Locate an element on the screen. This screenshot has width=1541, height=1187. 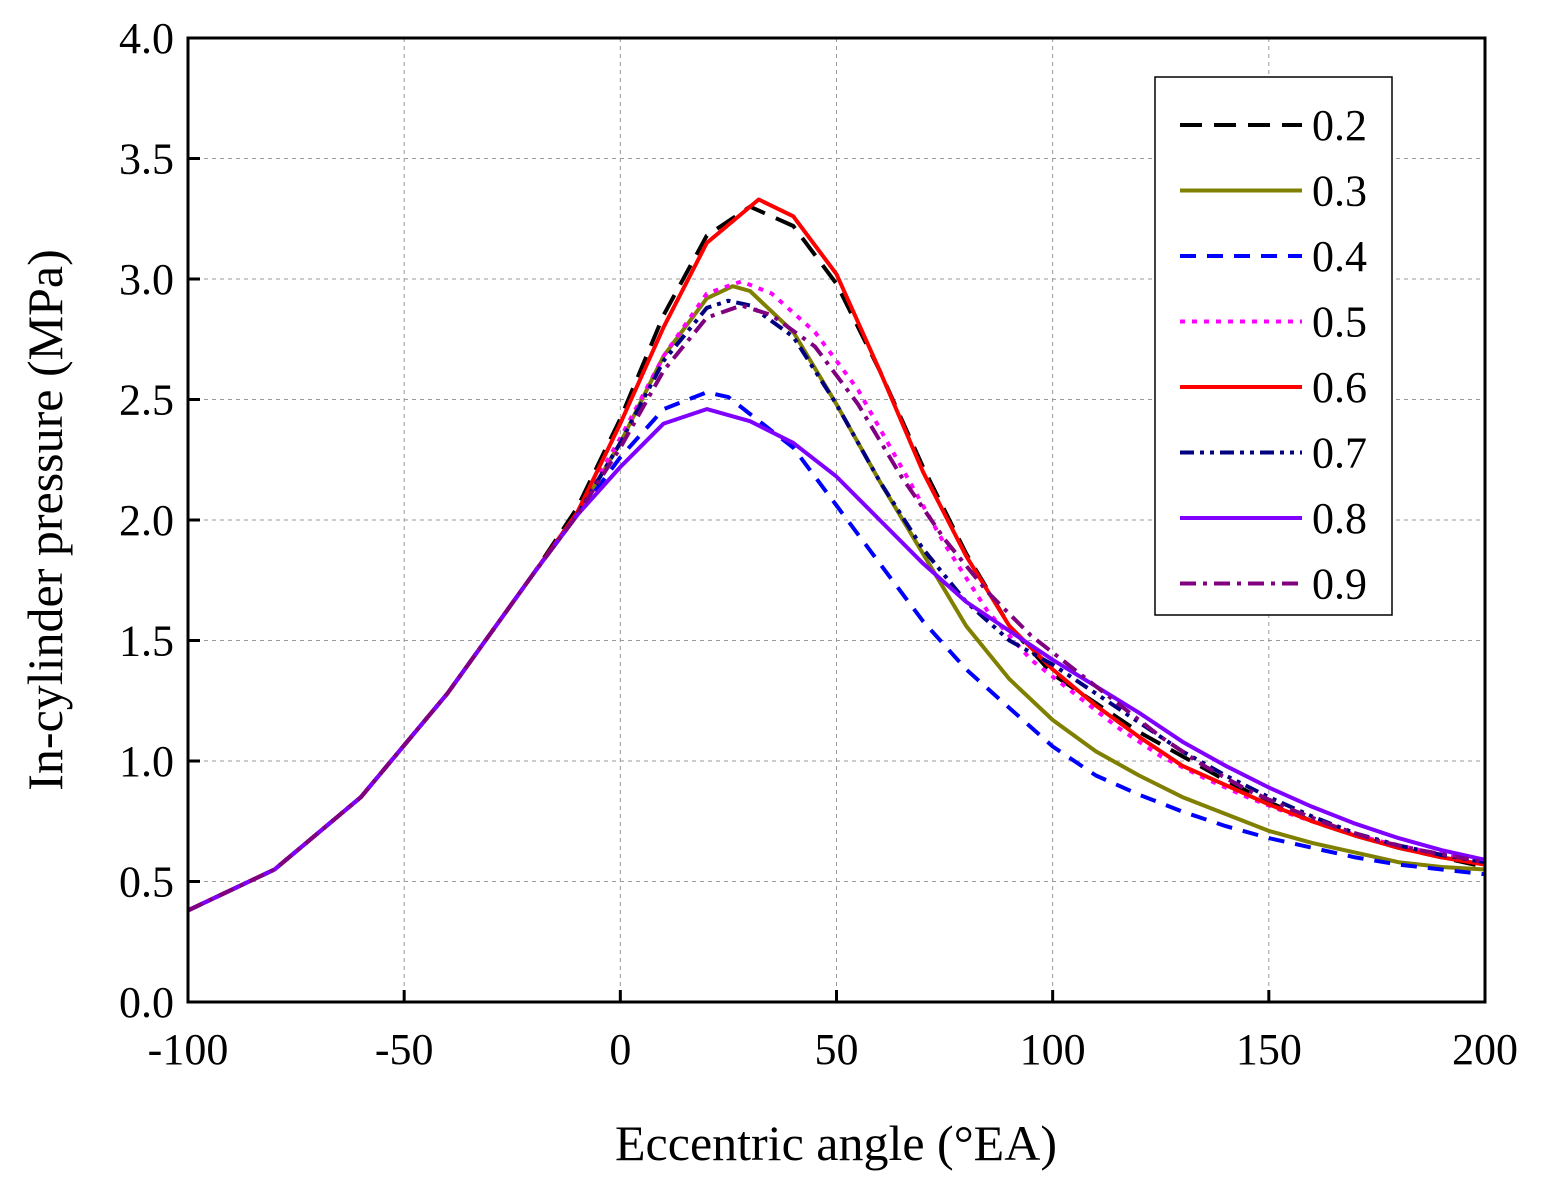
x-tick-label: 200 is located at coordinates (1485, 1049).